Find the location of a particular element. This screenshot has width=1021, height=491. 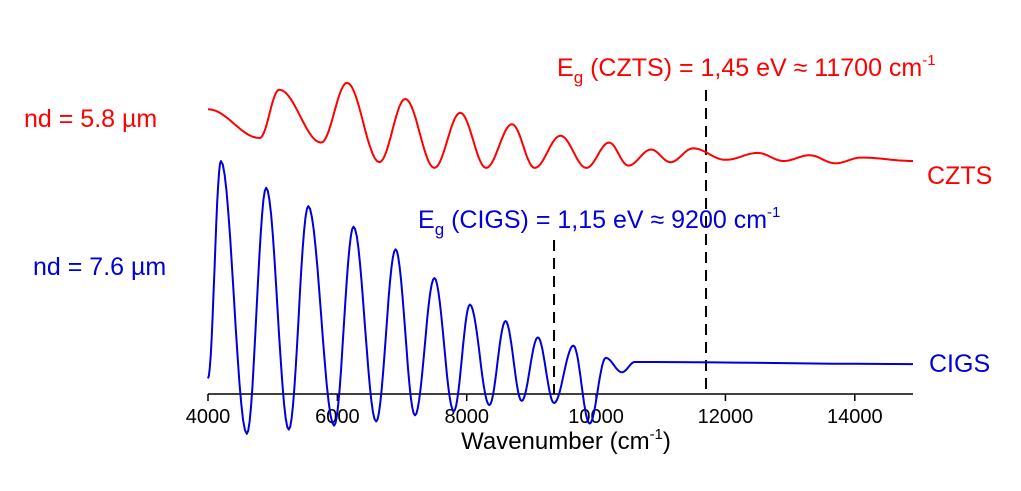

cigs-series-label: CIGS is located at coordinates (959, 364).